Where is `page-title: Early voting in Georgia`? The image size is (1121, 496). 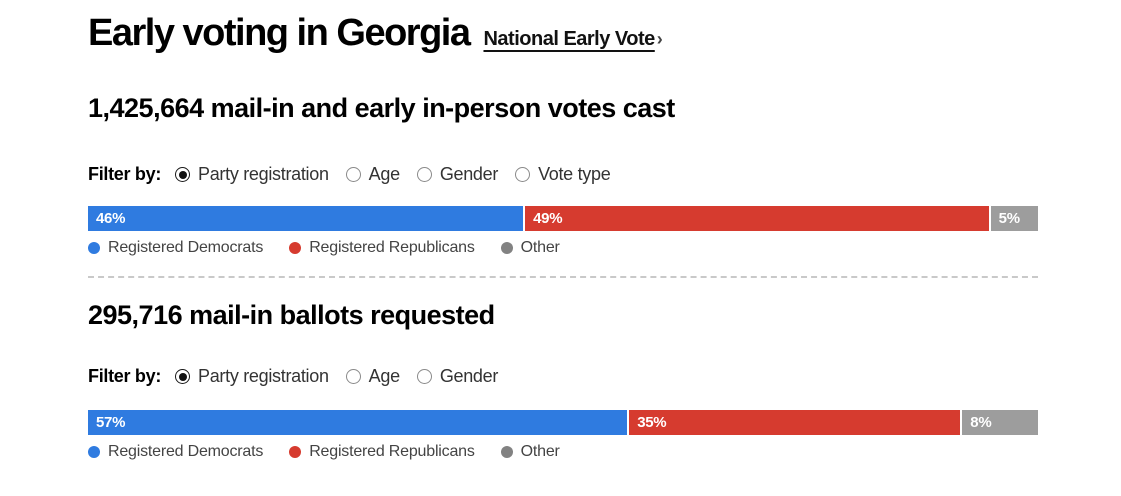
page-title: Early voting in Georgia is located at coordinates (279, 33).